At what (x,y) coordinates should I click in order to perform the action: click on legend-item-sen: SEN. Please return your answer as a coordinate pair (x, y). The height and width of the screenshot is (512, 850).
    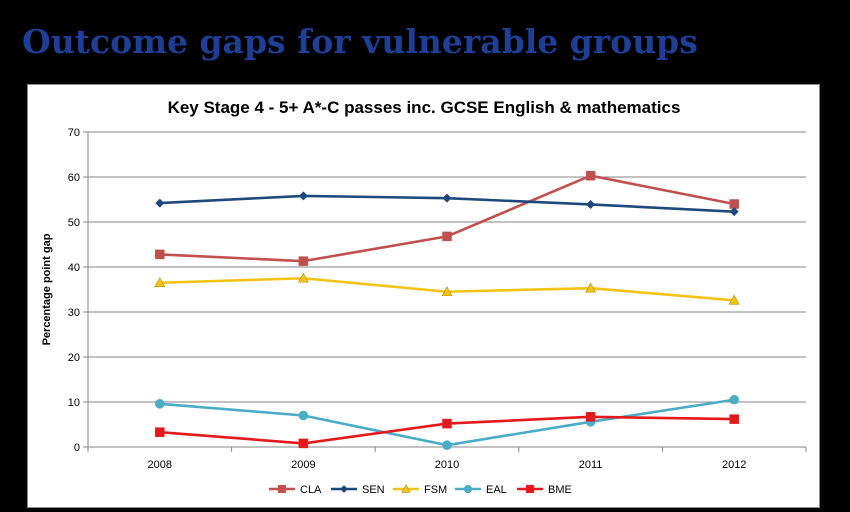
    Looking at the image, I should click on (358, 490).